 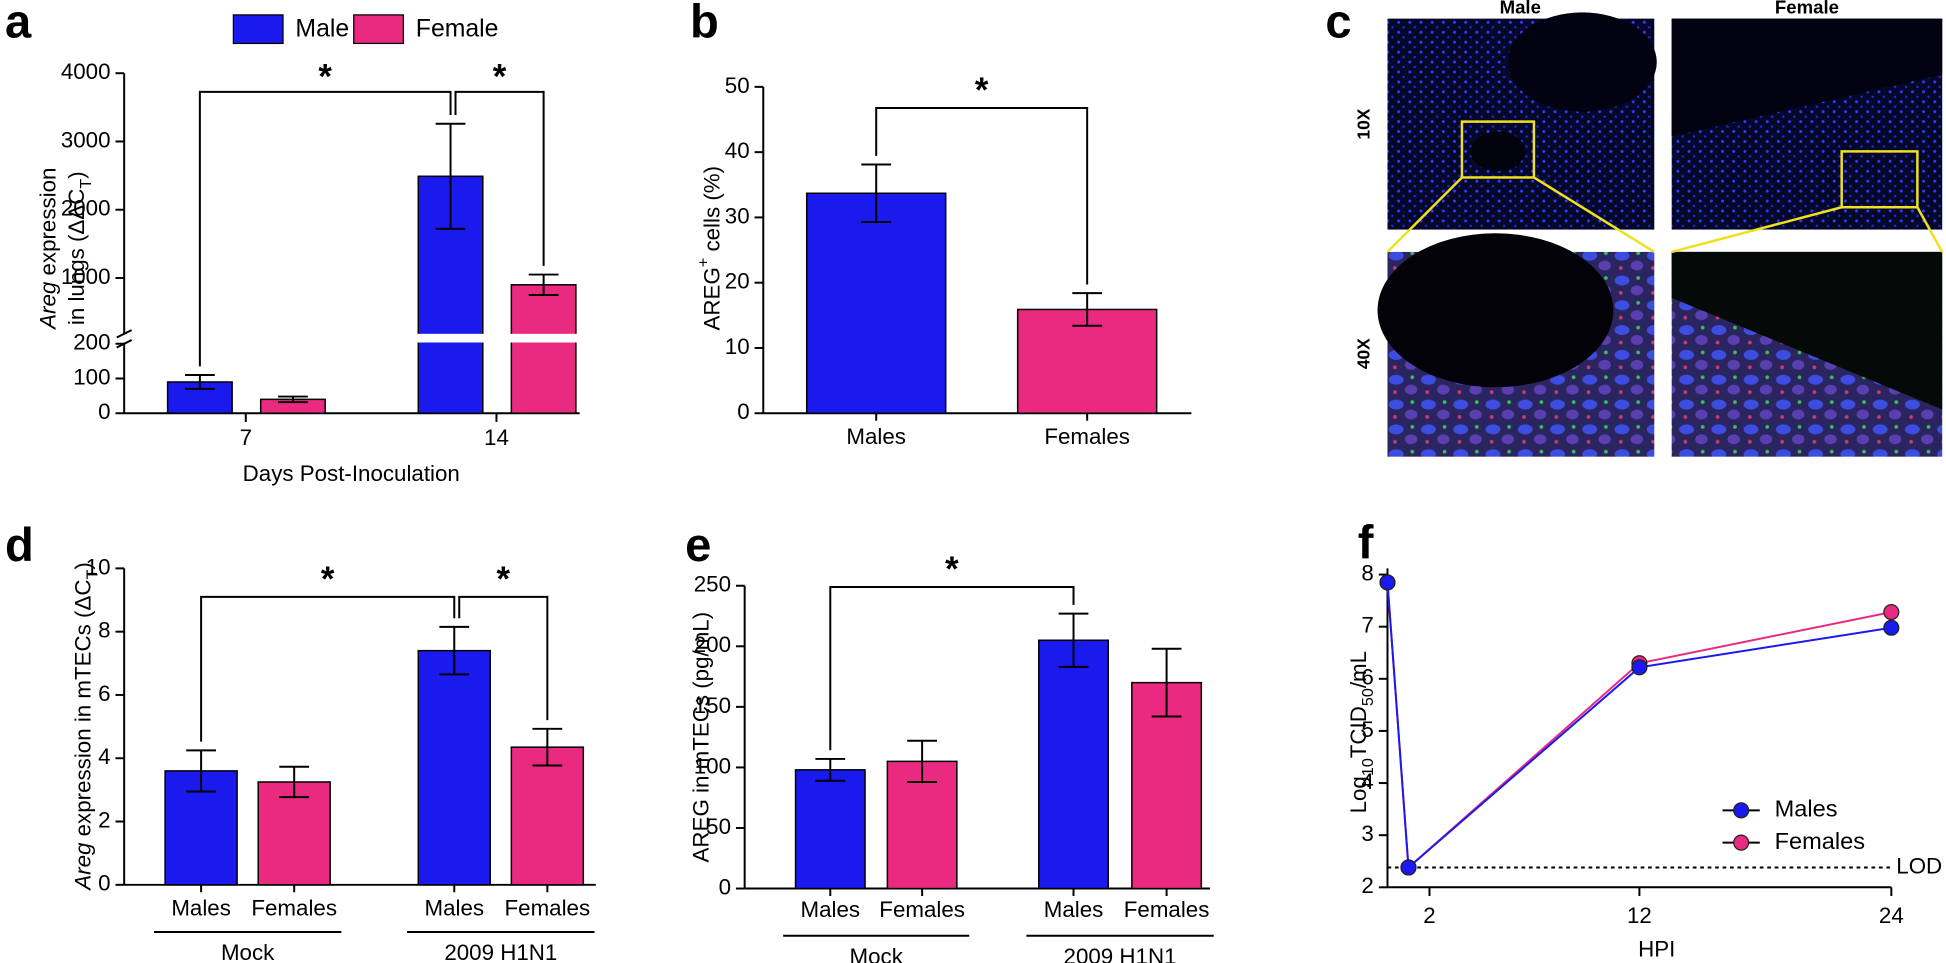 What do you see at coordinates (1820, 841) in the screenshot?
I see `legend-label: Females` at bounding box center [1820, 841].